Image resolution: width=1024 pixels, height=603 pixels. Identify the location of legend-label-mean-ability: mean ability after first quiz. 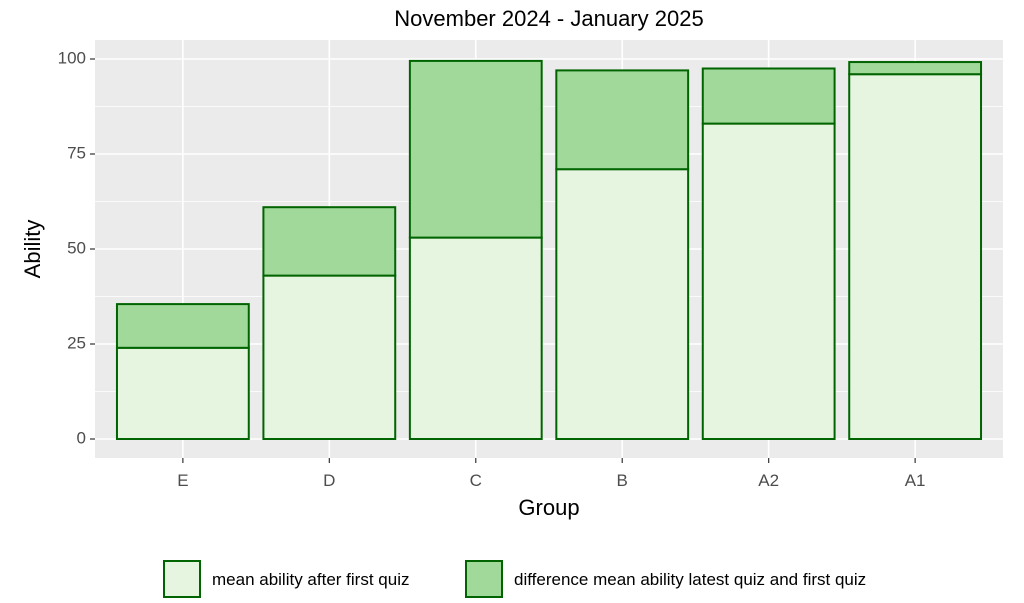
(310, 579).